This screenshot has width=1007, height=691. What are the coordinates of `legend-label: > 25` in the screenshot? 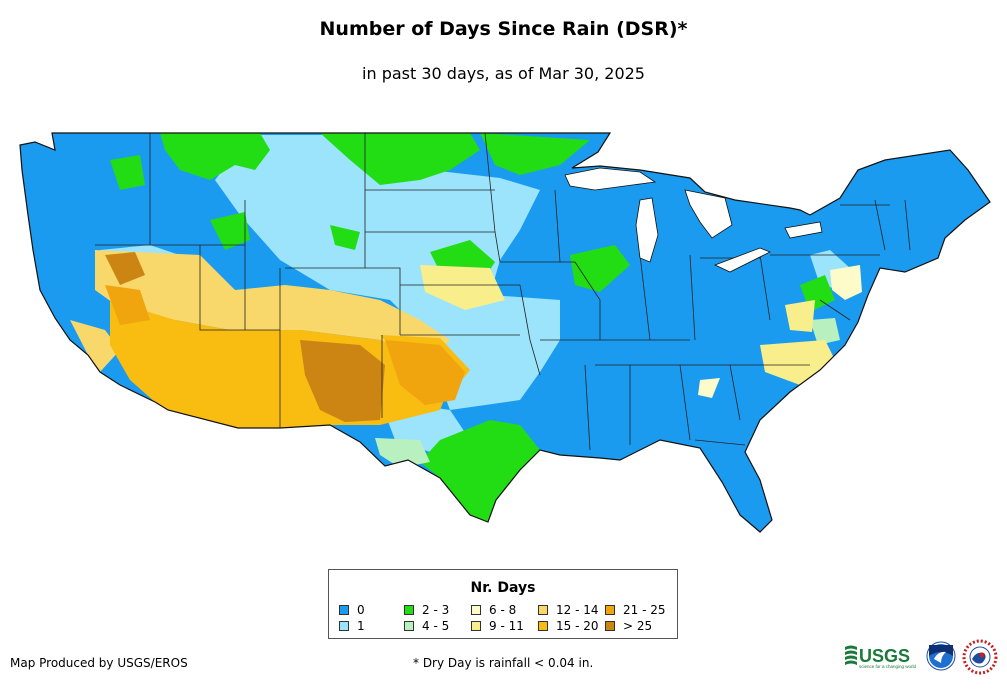 It's located at (638, 626).